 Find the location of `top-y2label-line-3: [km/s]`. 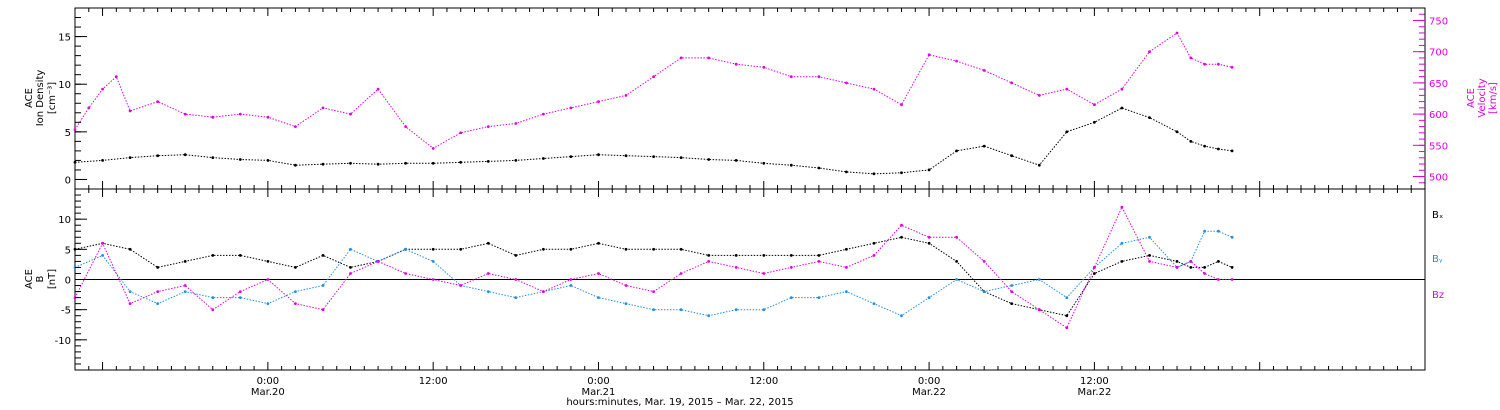

top-y2label-line-3: [km/s] is located at coordinates (1493, 98).